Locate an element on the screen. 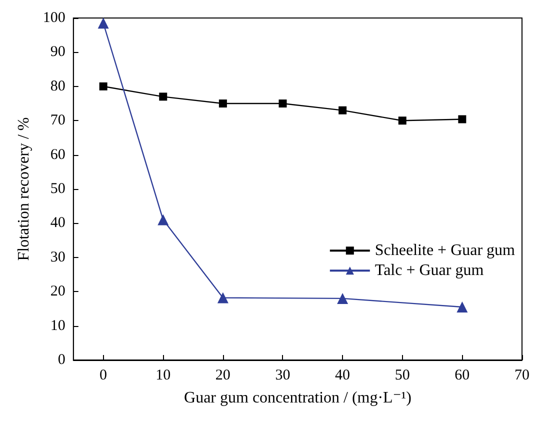 This screenshot has height=426, width=544. y-tick-label: 70 is located at coordinates (58, 120).